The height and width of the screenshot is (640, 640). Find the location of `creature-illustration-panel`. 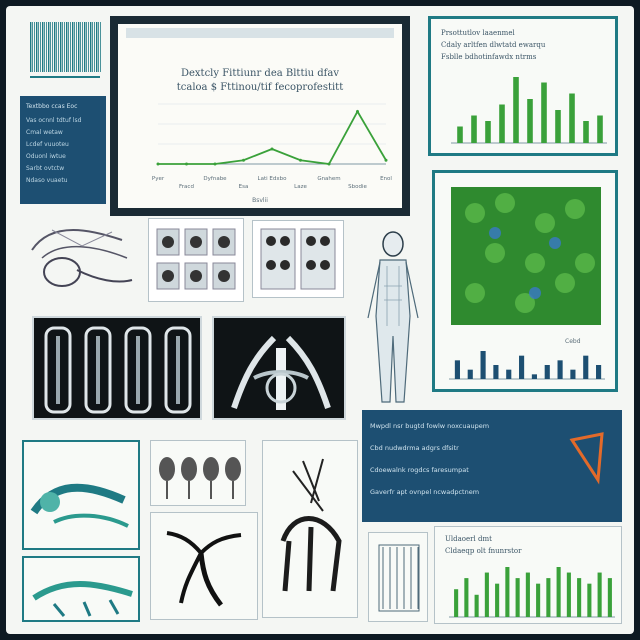

creature-illustration-panel is located at coordinates (310, 529).